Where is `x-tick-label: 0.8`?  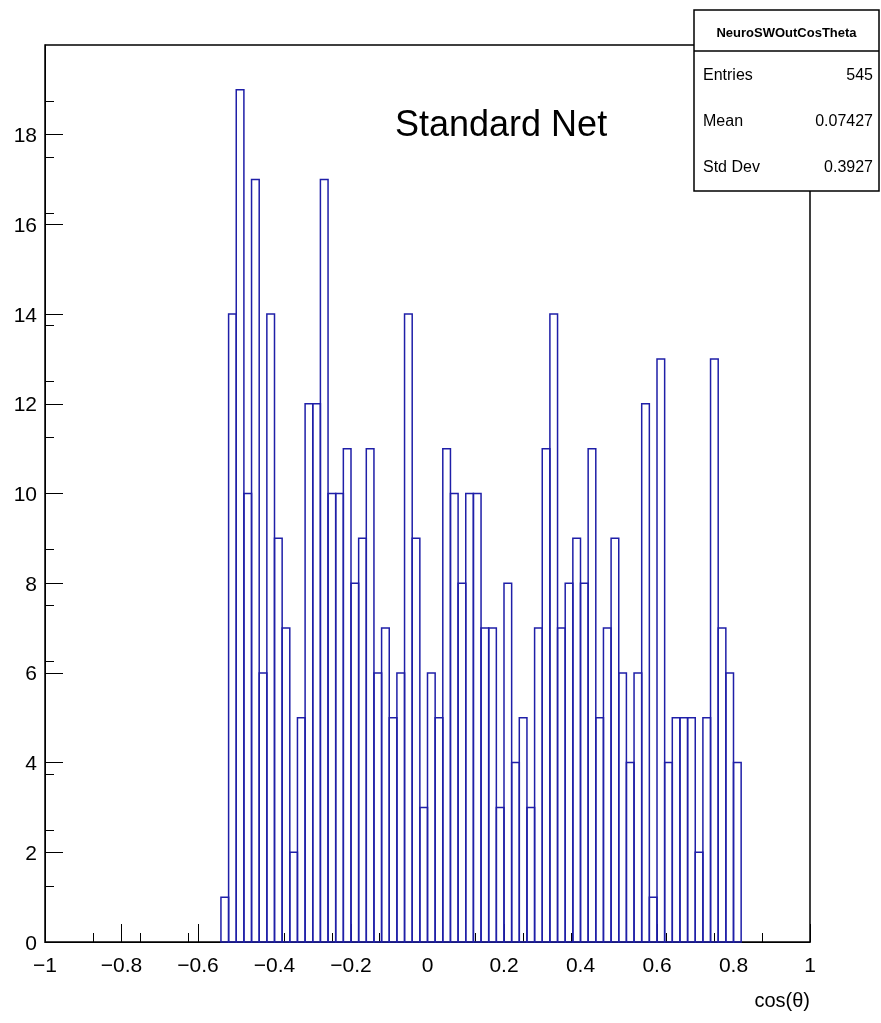
x-tick-label: 0.8 is located at coordinates (733, 964).